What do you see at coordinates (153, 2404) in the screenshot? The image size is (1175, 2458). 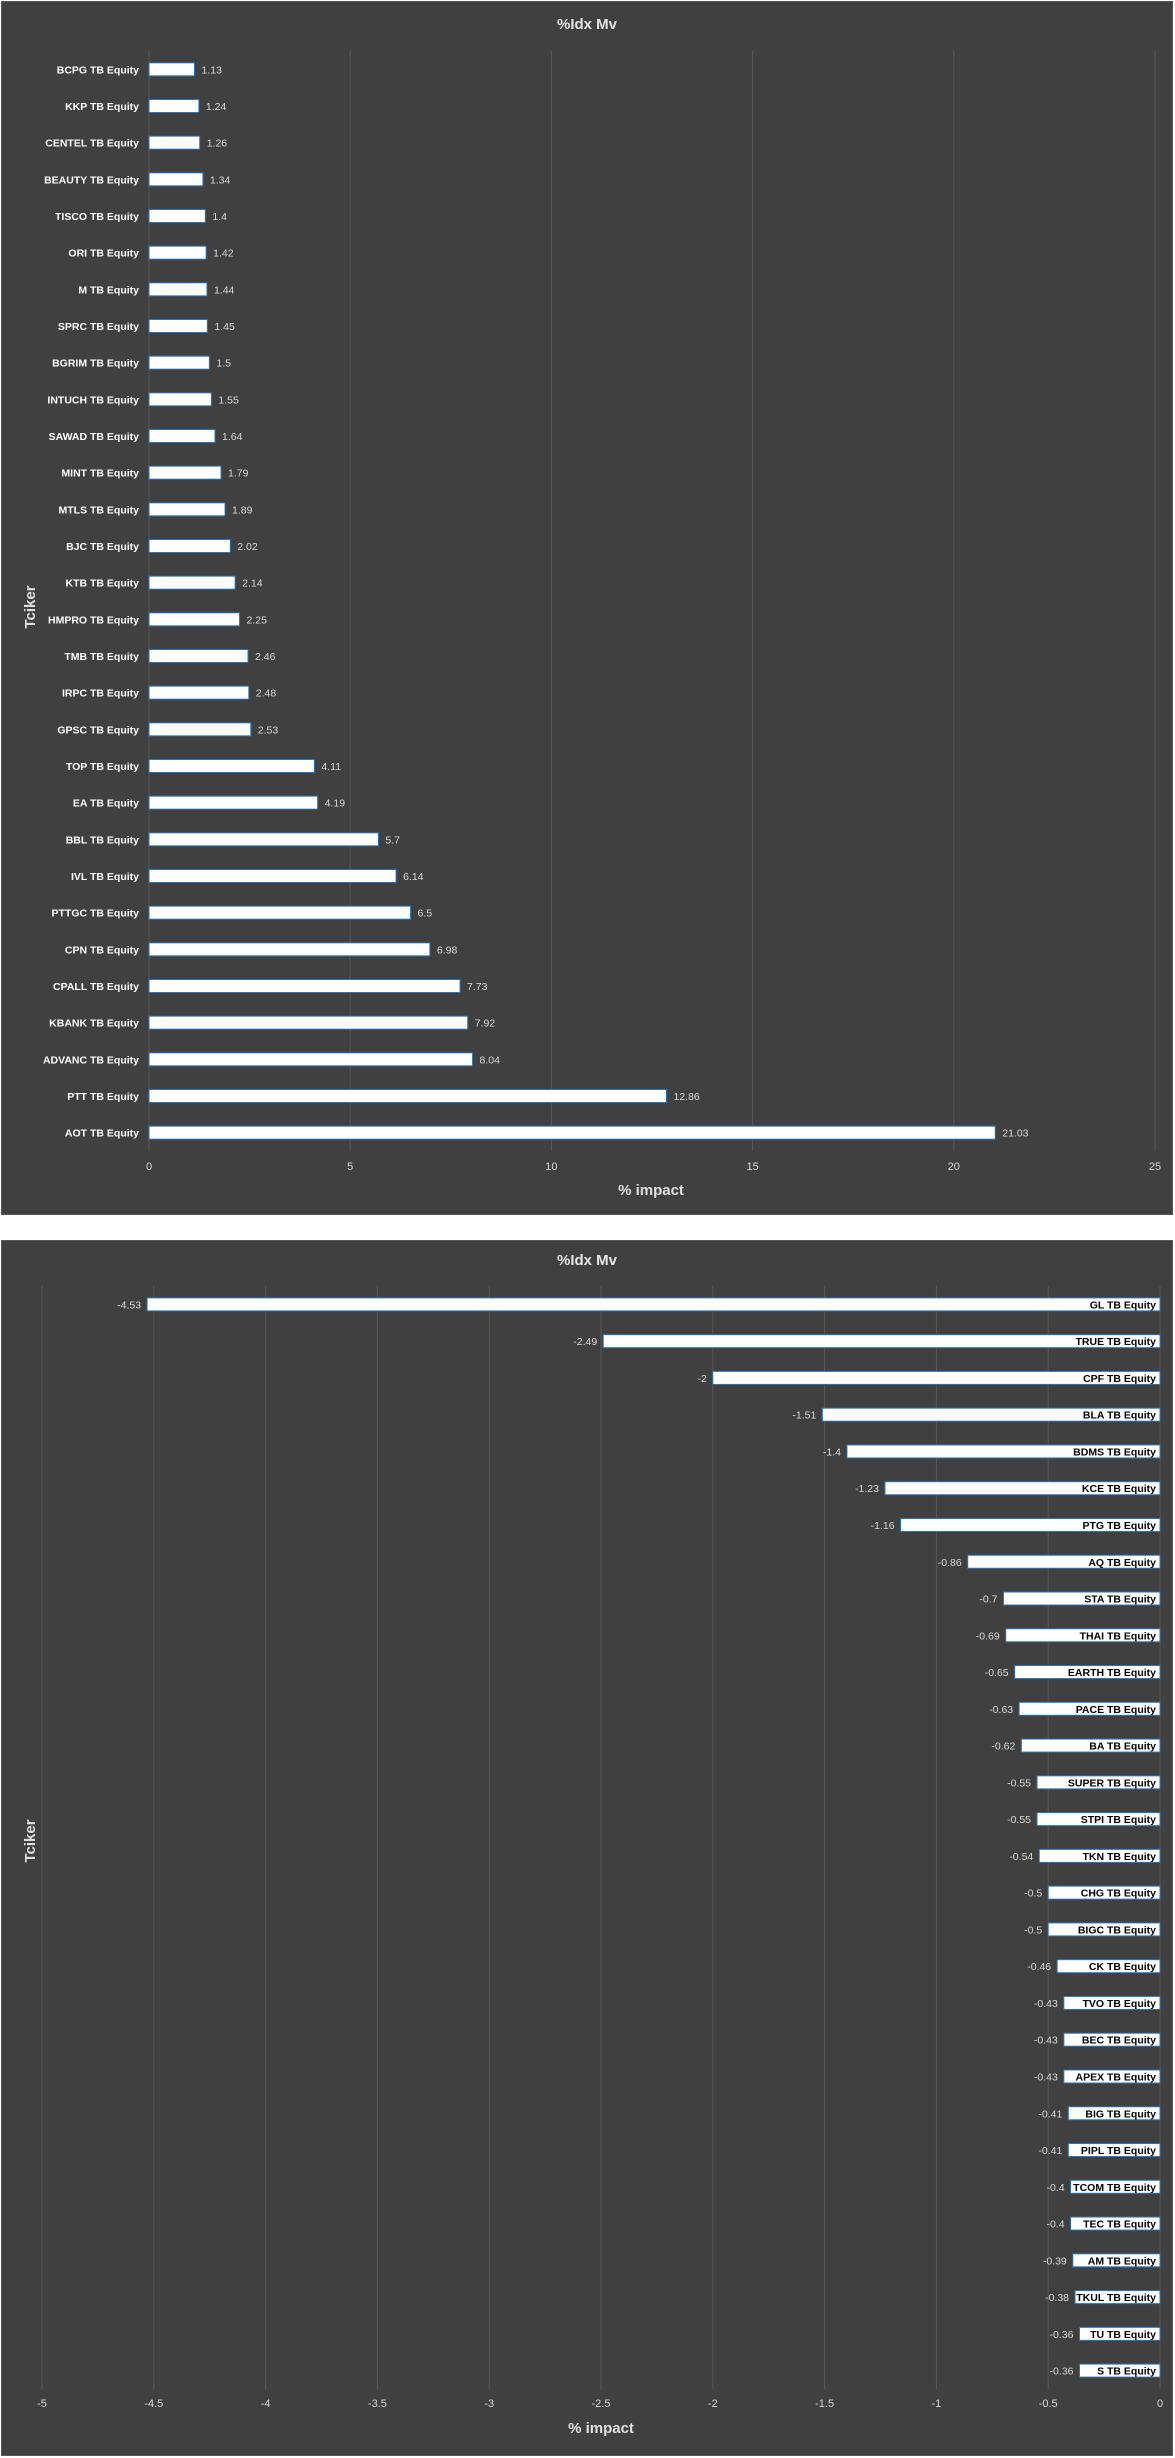 I see `x-tick-label: -4.5` at bounding box center [153, 2404].